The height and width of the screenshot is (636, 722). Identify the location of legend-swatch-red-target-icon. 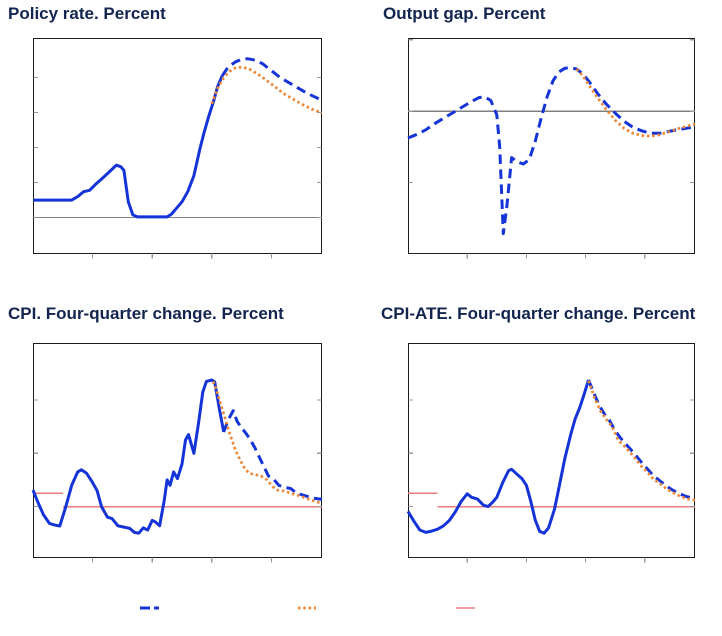
(465, 608).